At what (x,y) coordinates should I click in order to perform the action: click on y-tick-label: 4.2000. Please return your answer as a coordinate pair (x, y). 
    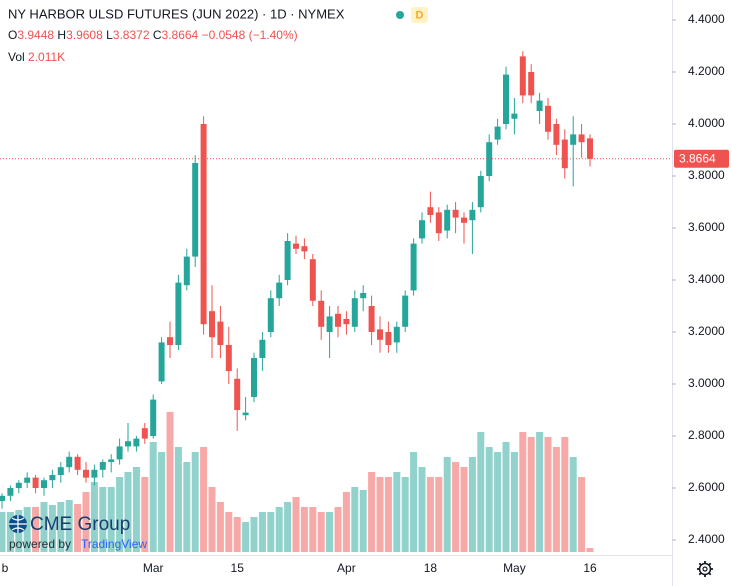
    Looking at the image, I should click on (706, 71).